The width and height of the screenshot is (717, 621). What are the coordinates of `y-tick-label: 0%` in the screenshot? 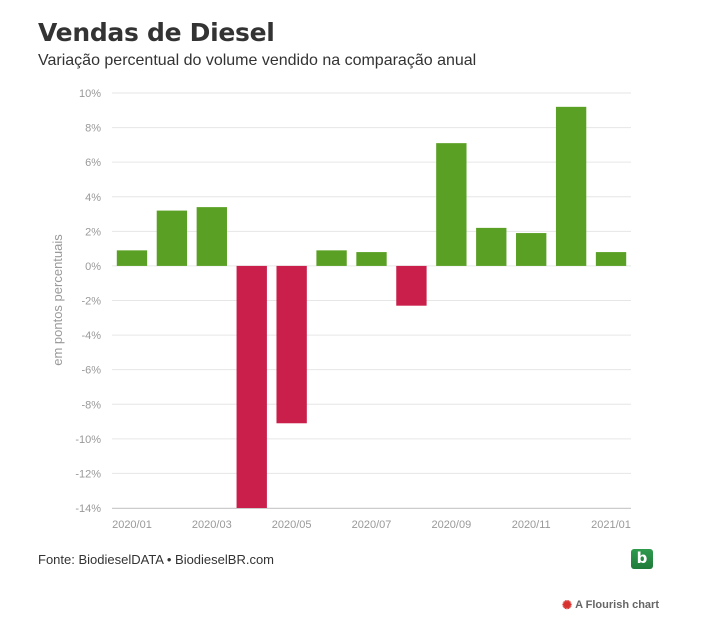 It's located at (93, 267).